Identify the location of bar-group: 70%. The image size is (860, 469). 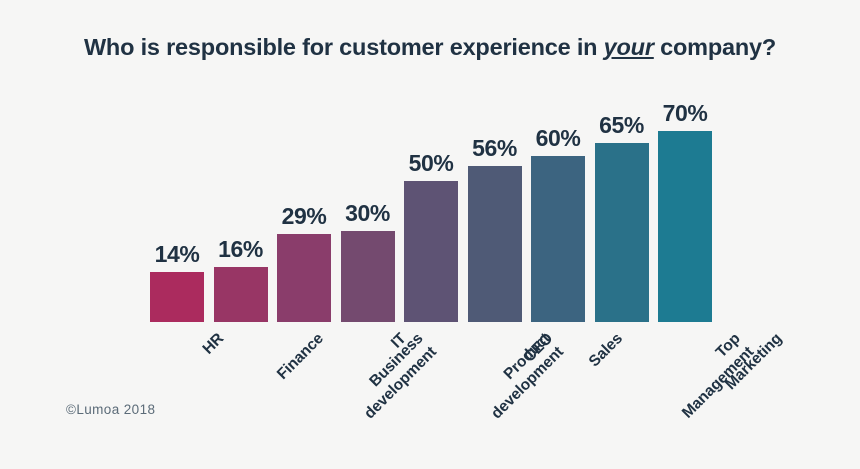
(685, 205).